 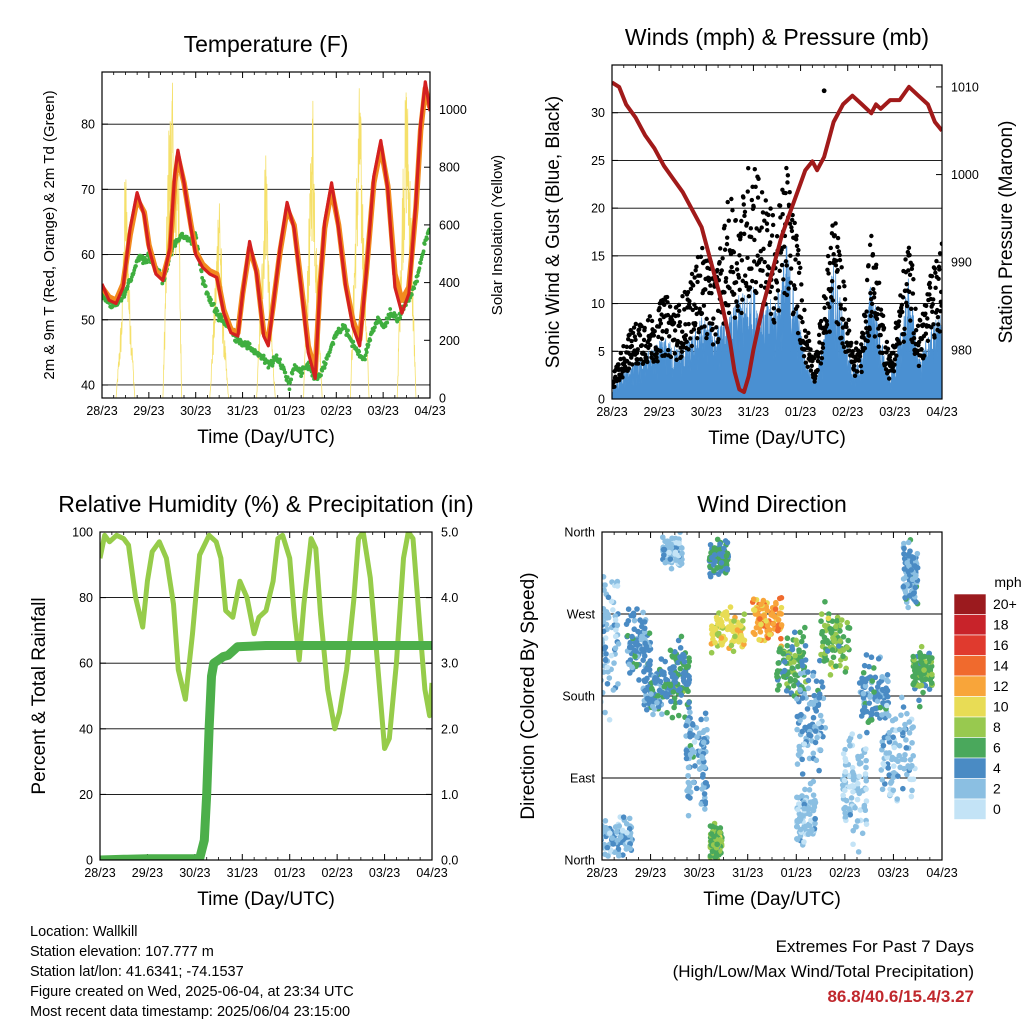 I want to click on gust-outlier-point, so click(x=824, y=91).